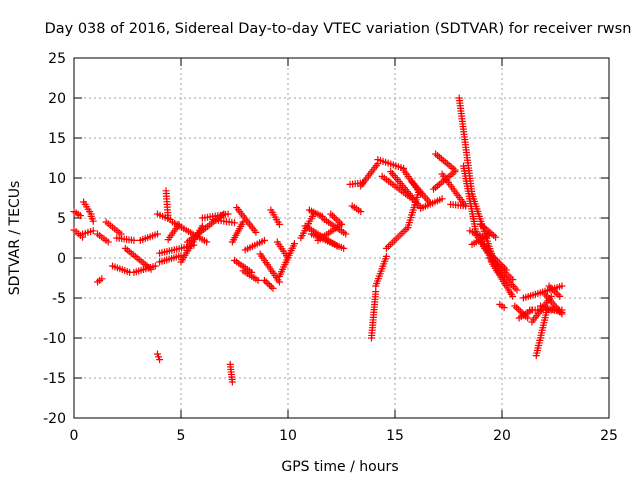 The image size is (640, 480). Describe the element at coordinates (57, 99) in the screenshot. I see `y-tick-label: 20` at that location.